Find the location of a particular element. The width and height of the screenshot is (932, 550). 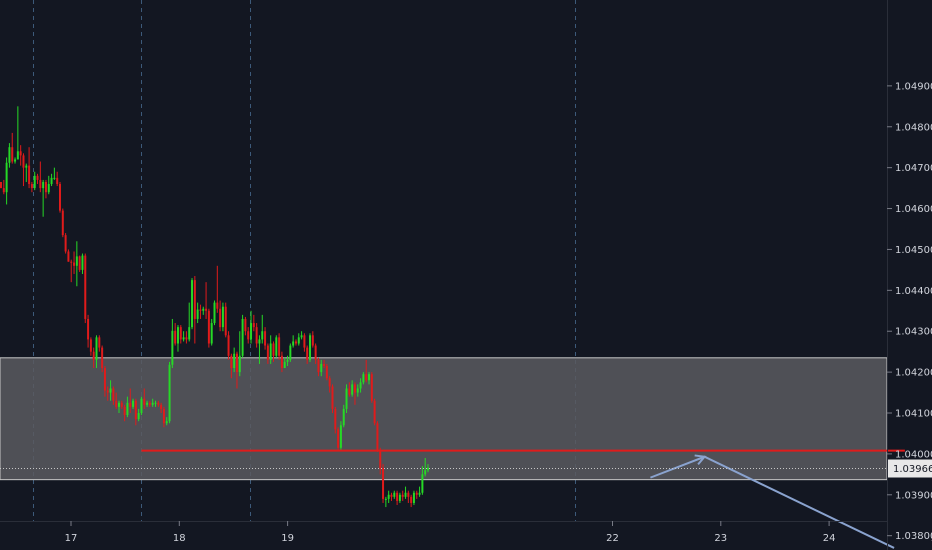

price-tick-label: 1.04100 is located at coordinates (913, 414).